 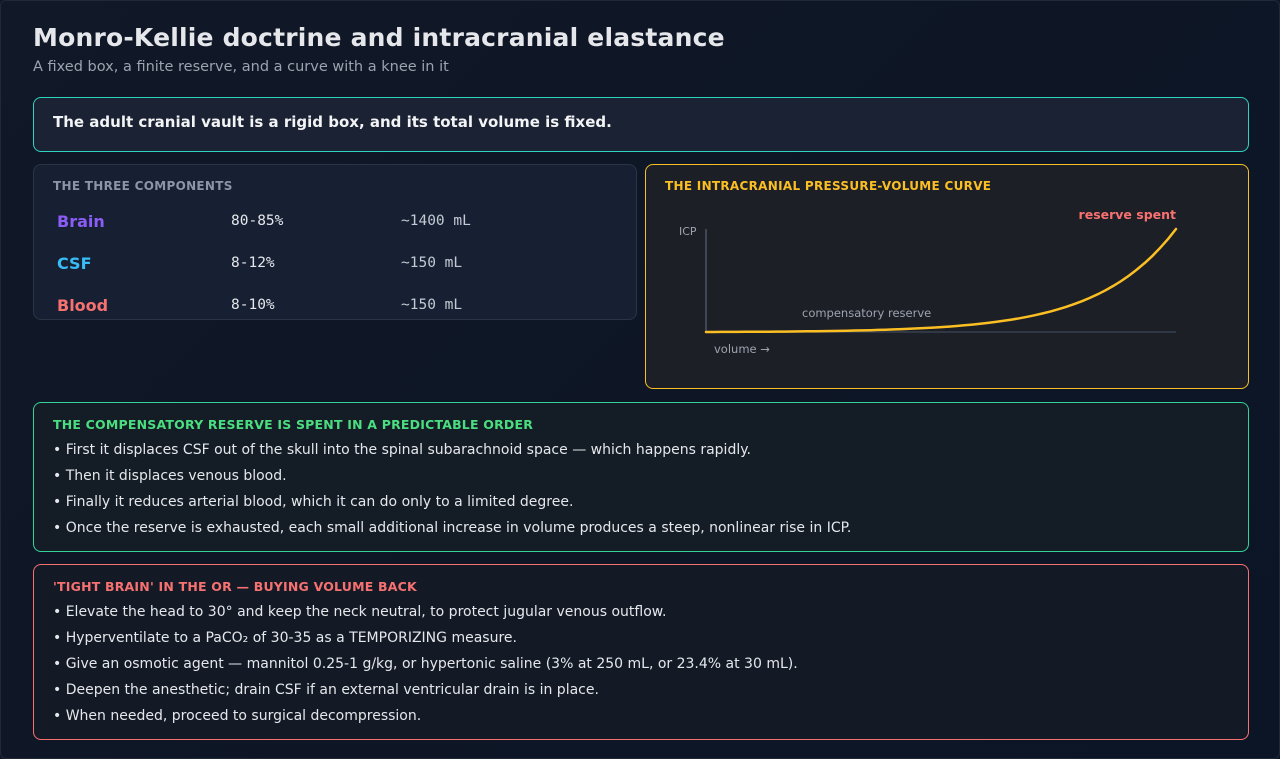 What do you see at coordinates (335, 227) in the screenshot?
I see `component-row-brain: Brain 80-85% ~1400 mL` at bounding box center [335, 227].